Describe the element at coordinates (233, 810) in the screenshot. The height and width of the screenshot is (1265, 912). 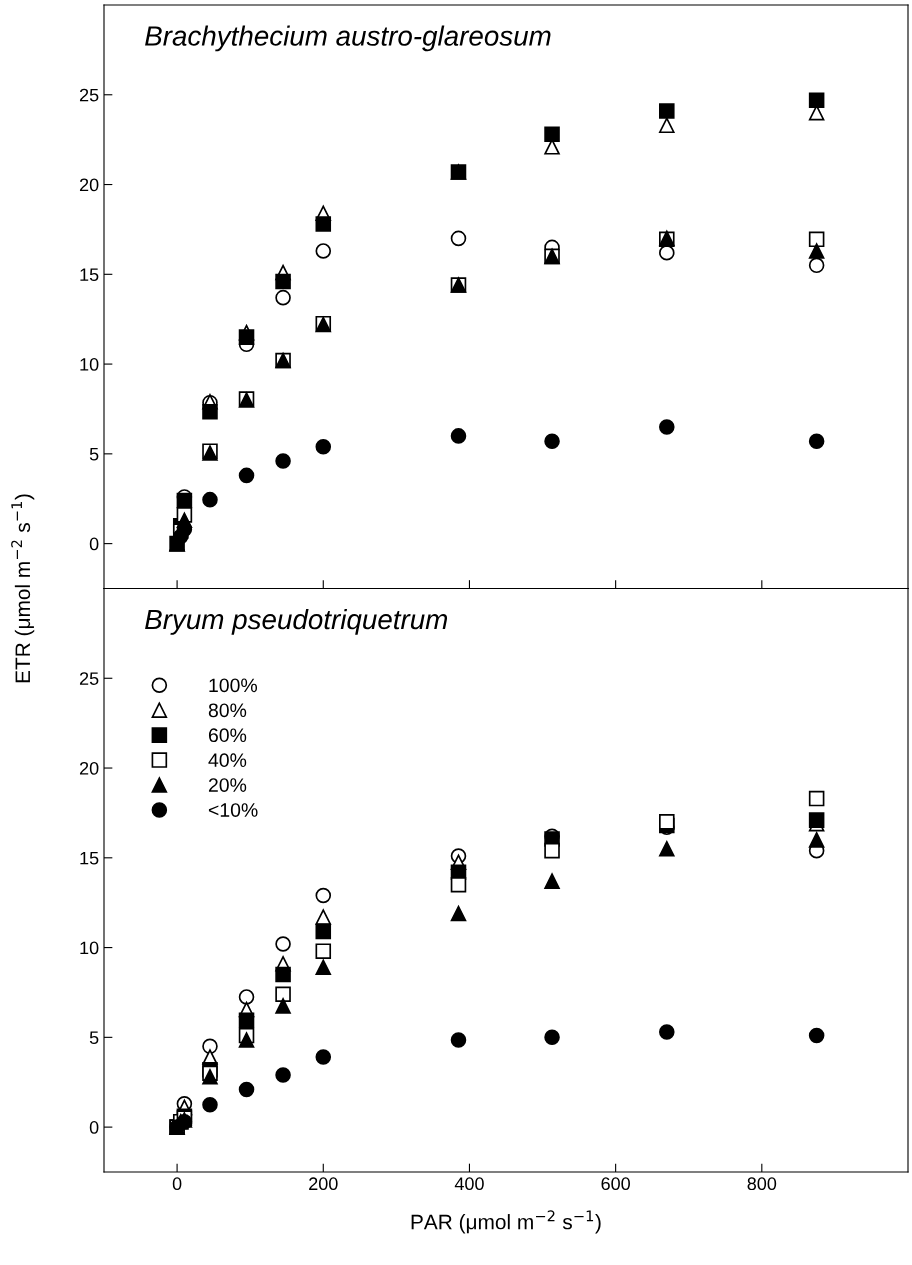
I see `legend-label: <10%` at that location.